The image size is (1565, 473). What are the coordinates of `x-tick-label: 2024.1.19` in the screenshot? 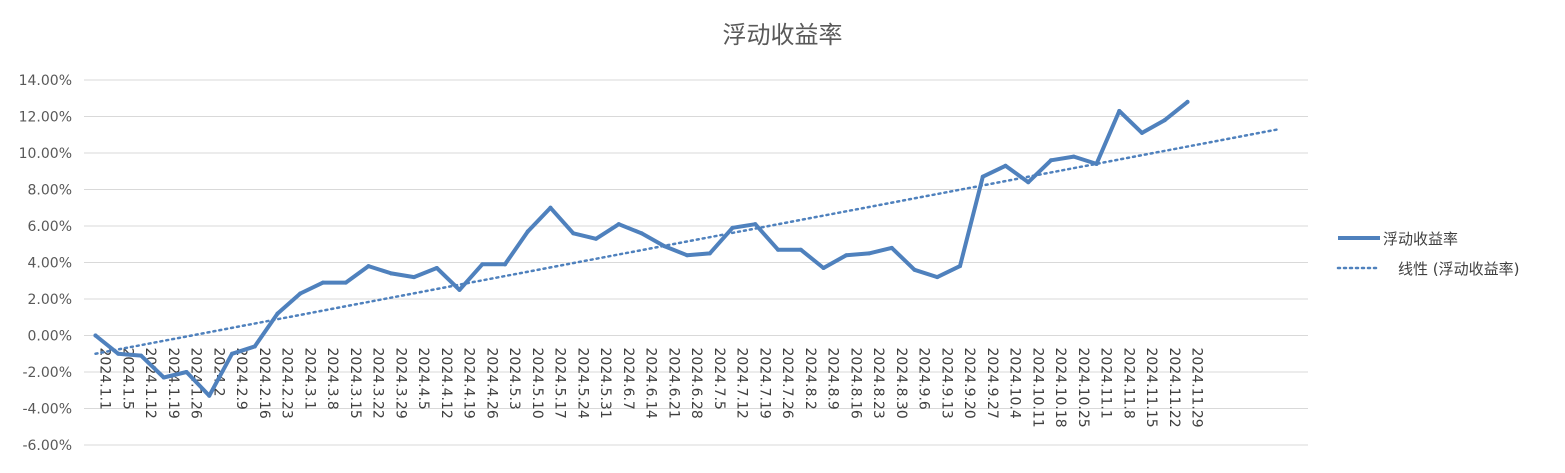 It's located at (173, 383).